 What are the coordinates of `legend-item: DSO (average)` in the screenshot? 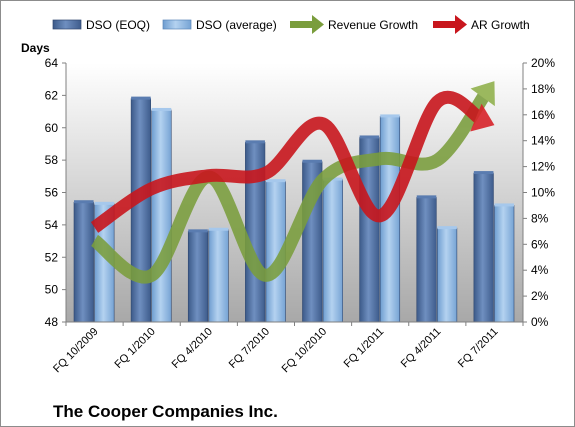 It's located at (219, 25).